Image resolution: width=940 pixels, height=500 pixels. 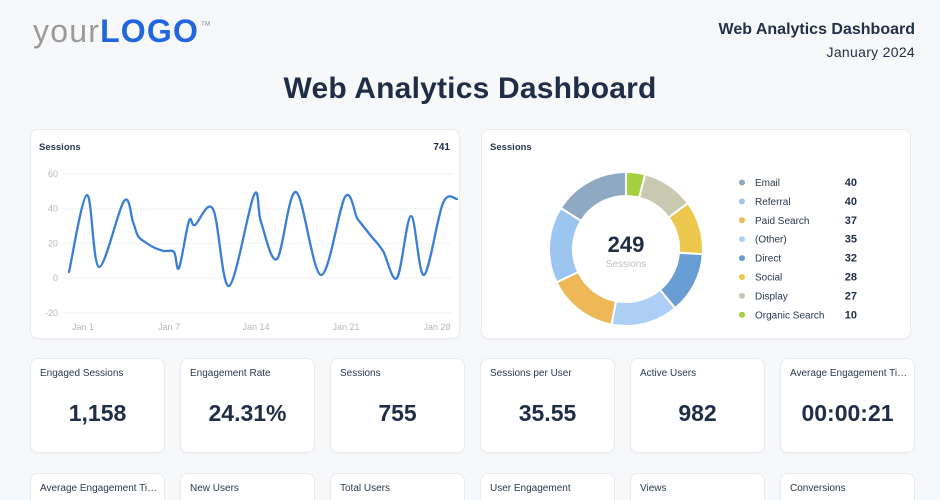 I want to click on svg-text: 249, so click(x=626, y=244).